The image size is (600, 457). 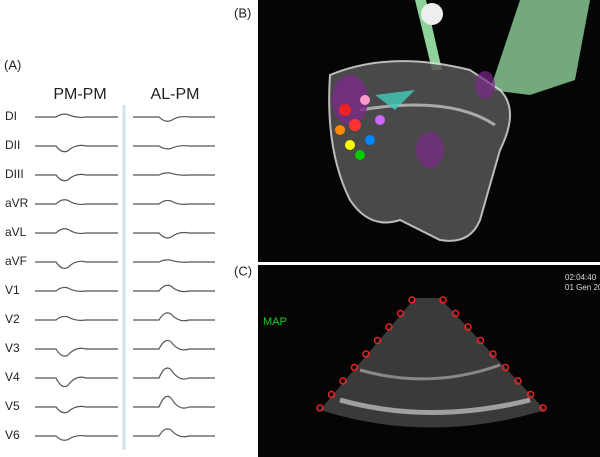 What do you see at coordinates (12, 64) in the screenshot?
I see `panel-label: (A)` at bounding box center [12, 64].